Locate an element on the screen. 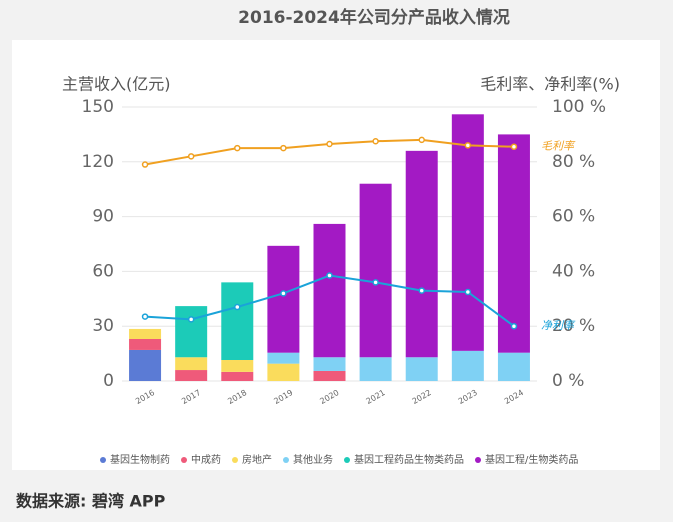 The width and height of the screenshot is (673, 522). y-tick-label: 30 is located at coordinates (103, 326).